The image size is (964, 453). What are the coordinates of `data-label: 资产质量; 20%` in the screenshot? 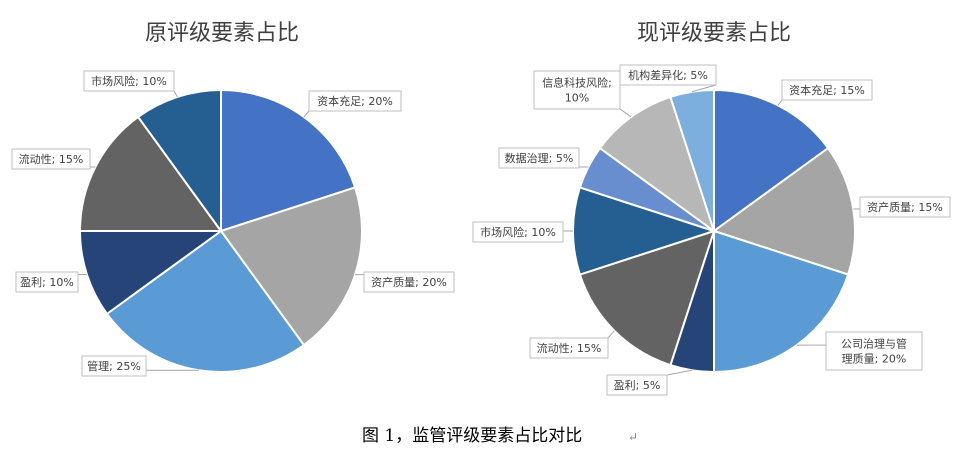 It's located at (409, 282).